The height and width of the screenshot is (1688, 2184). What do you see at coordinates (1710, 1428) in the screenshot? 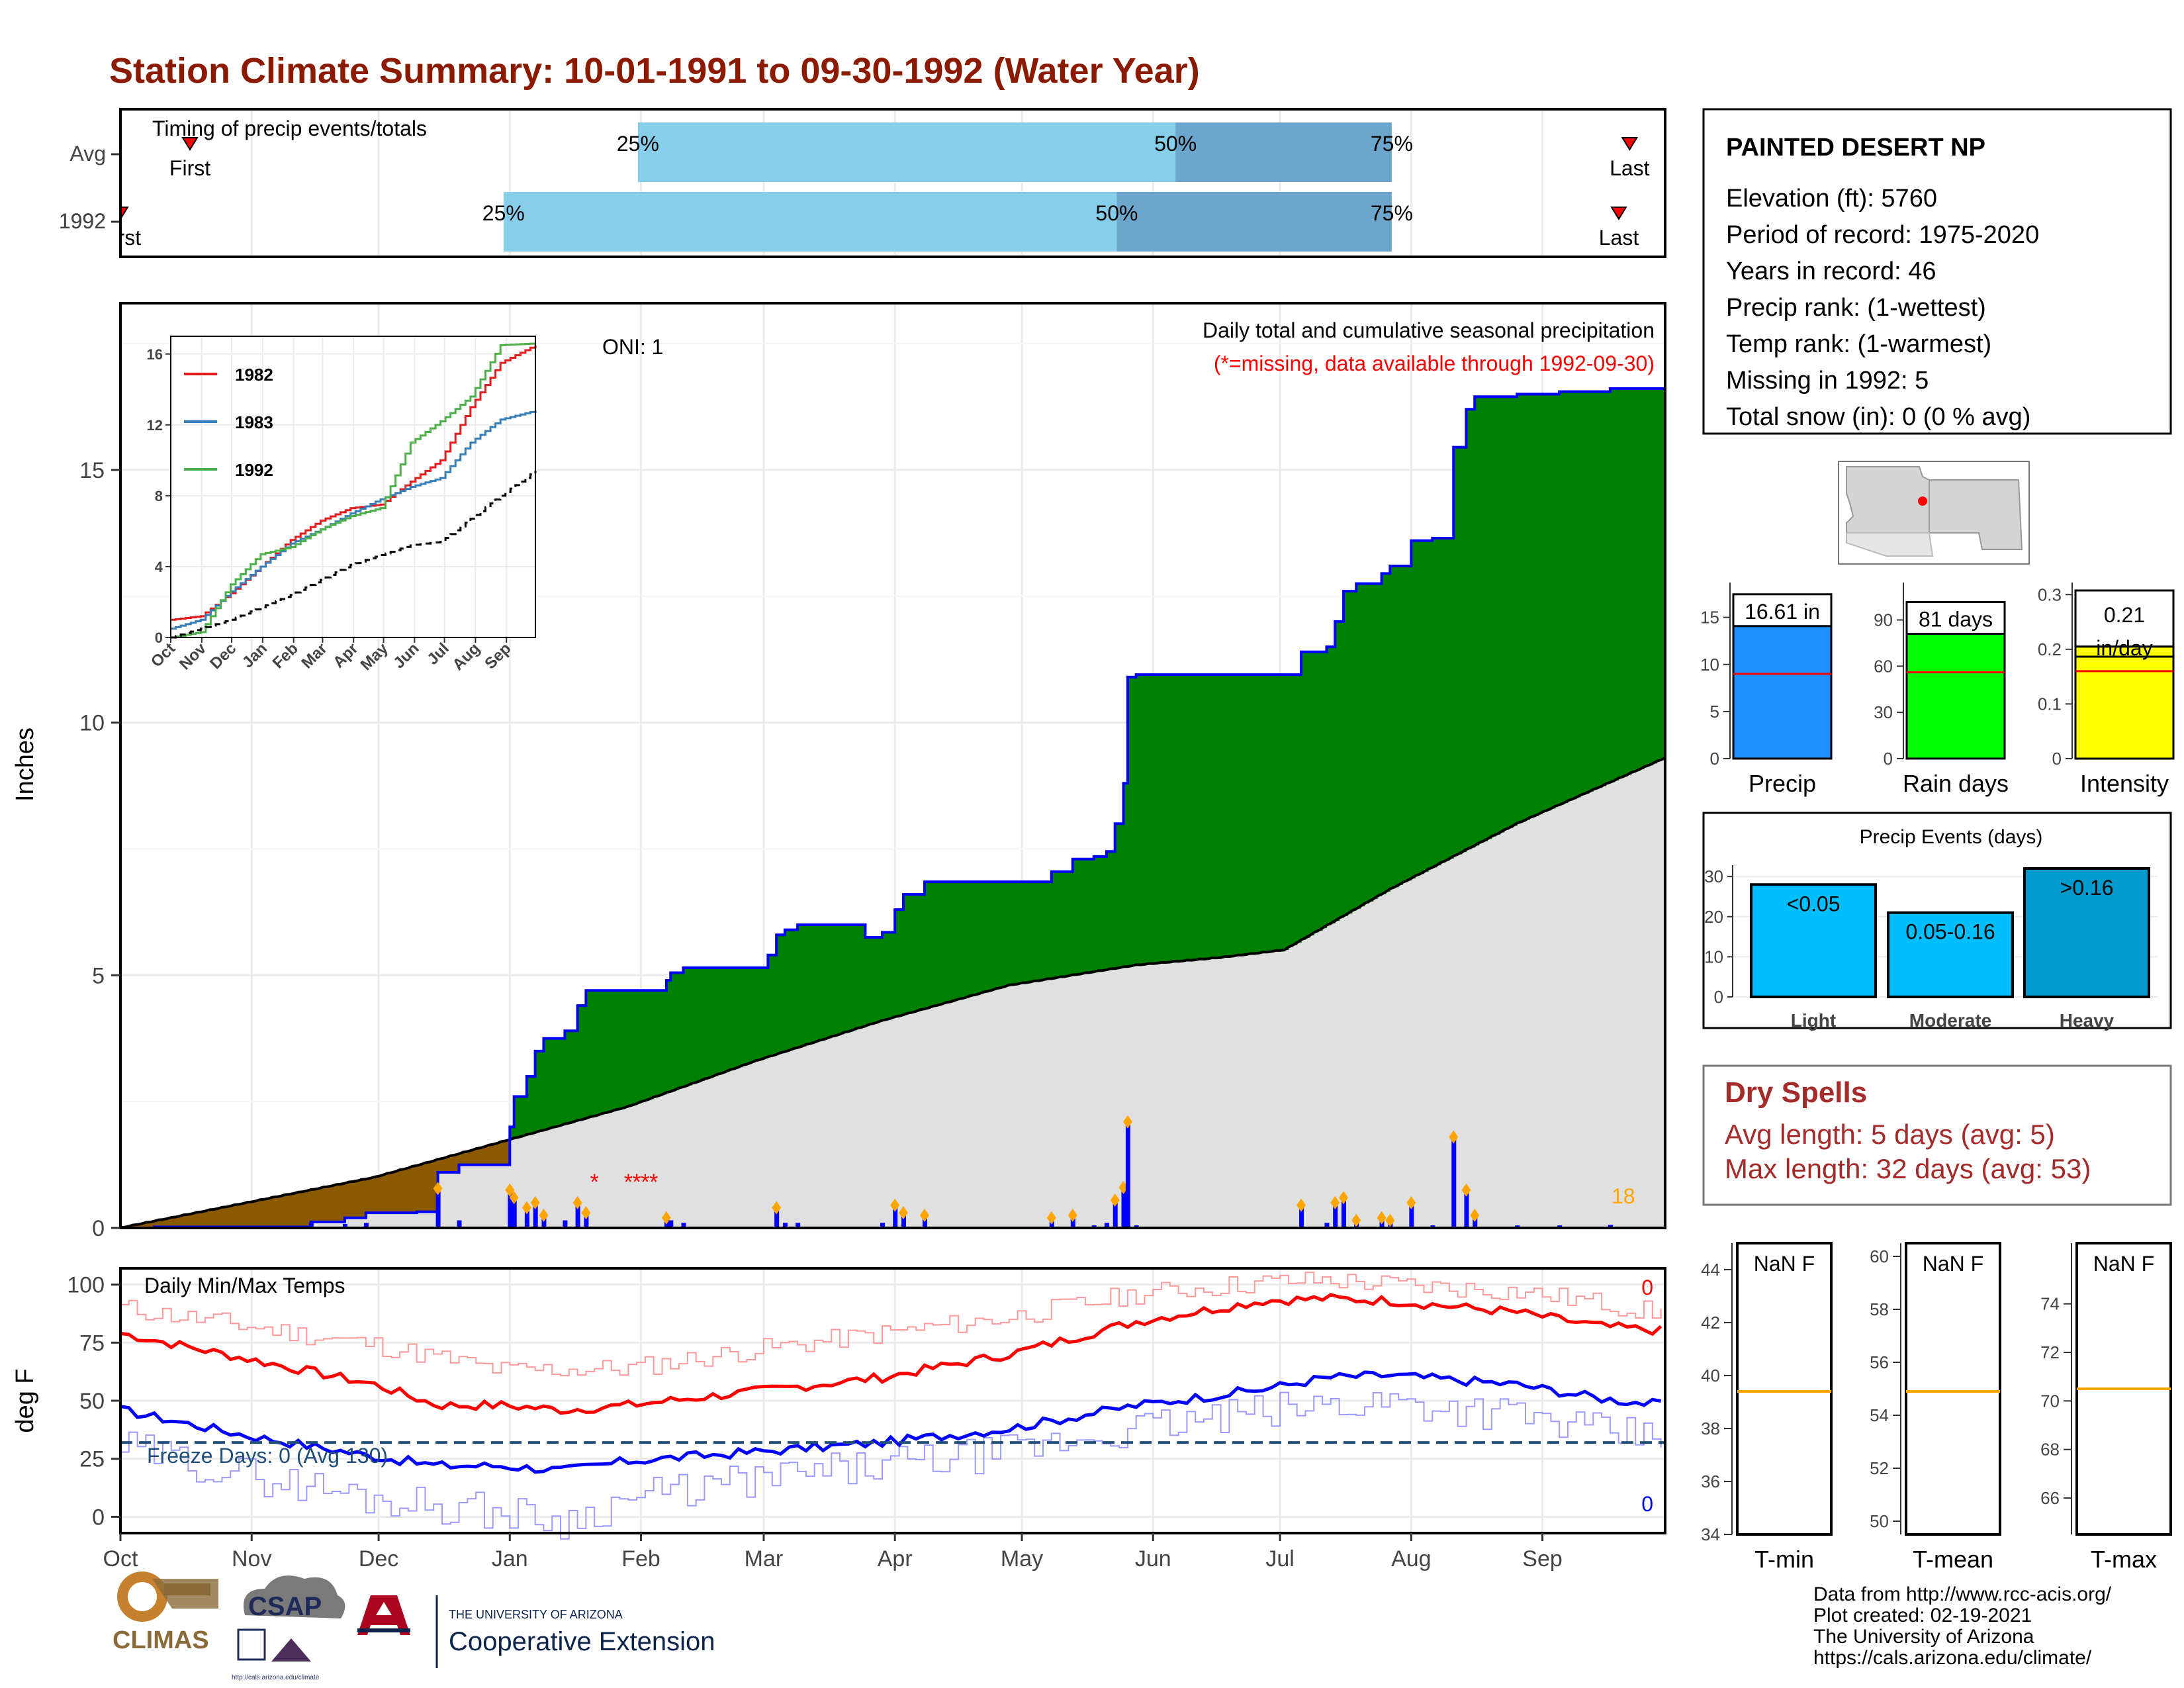
I see `temp-panel-ytick-label: 38` at bounding box center [1710, 1428].